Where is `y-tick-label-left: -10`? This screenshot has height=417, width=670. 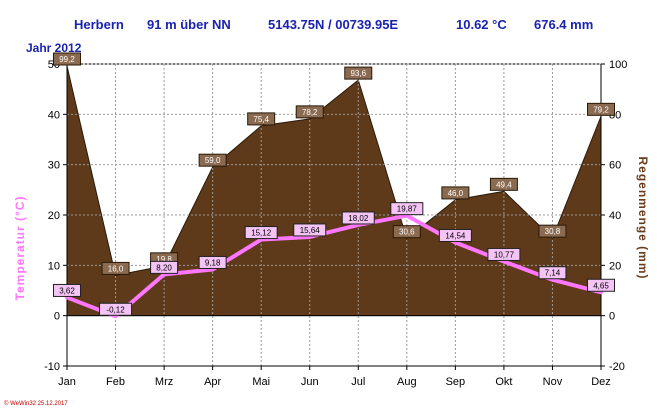
y-tick-label-left: -10 is located at coordinates (52, 367).